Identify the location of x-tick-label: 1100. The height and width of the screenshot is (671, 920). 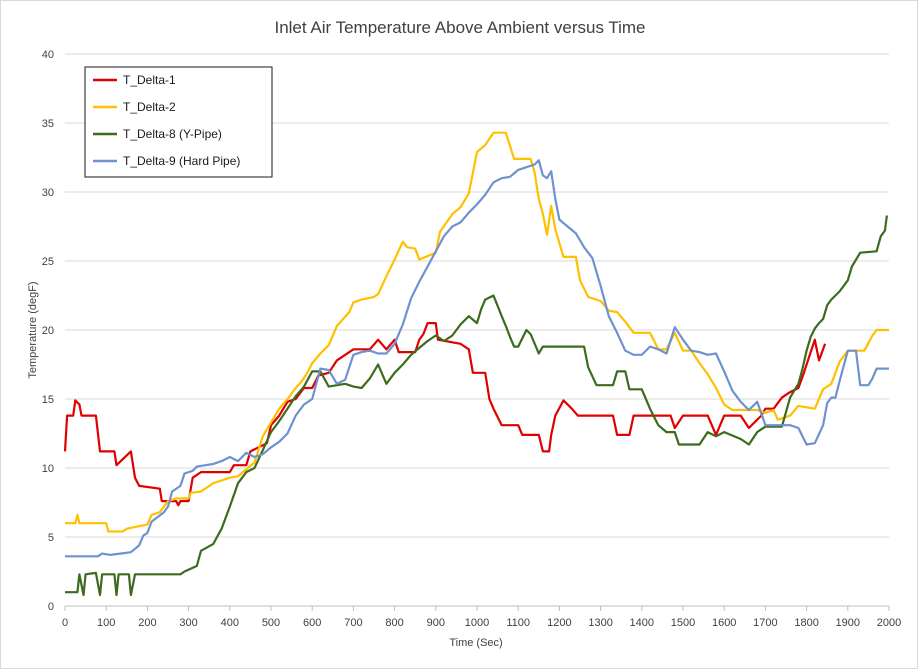
(518, 623).